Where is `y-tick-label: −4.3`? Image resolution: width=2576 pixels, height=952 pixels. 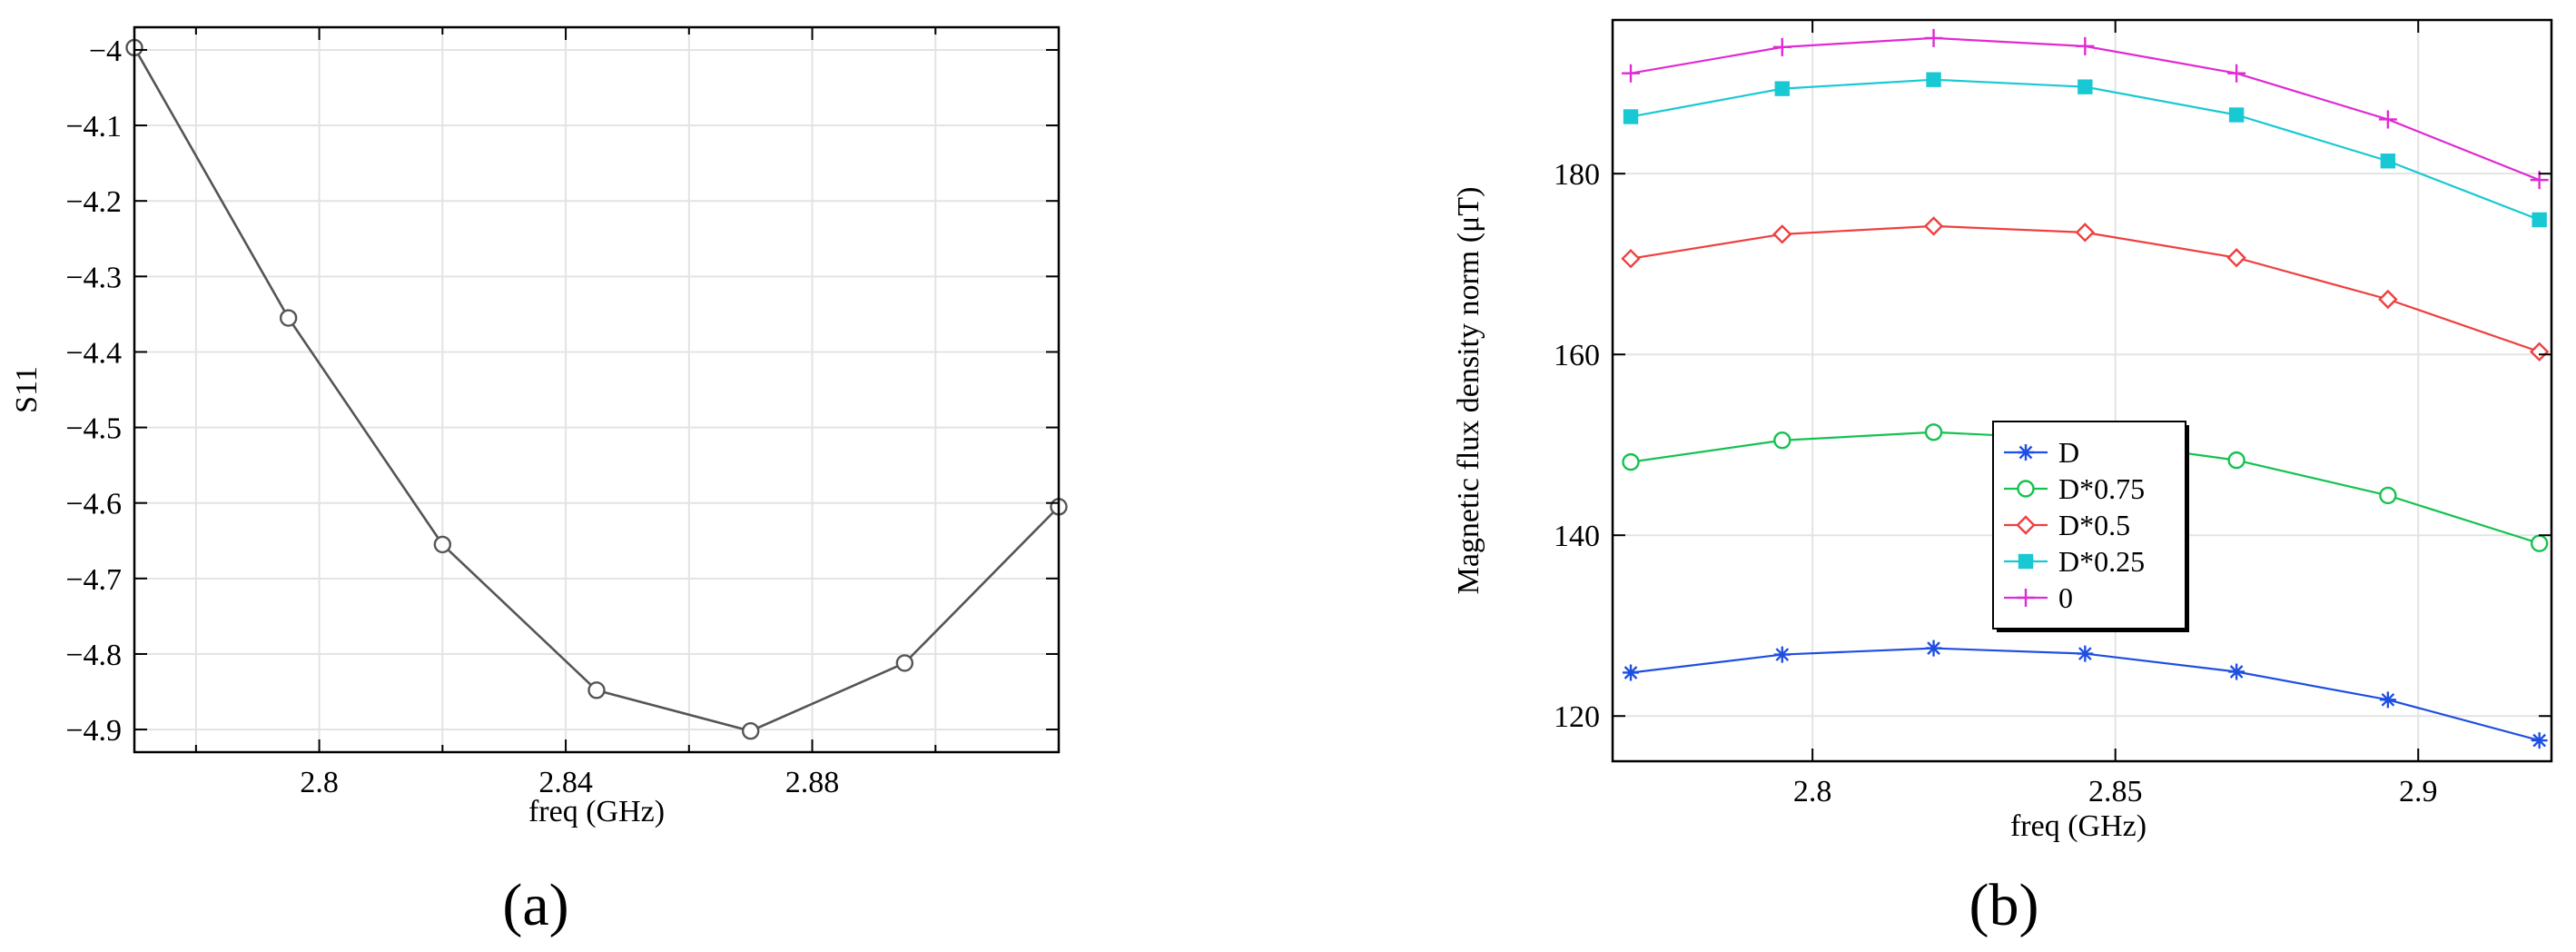 y-tick-label: −4.3 is located at coordinates (93, 277).